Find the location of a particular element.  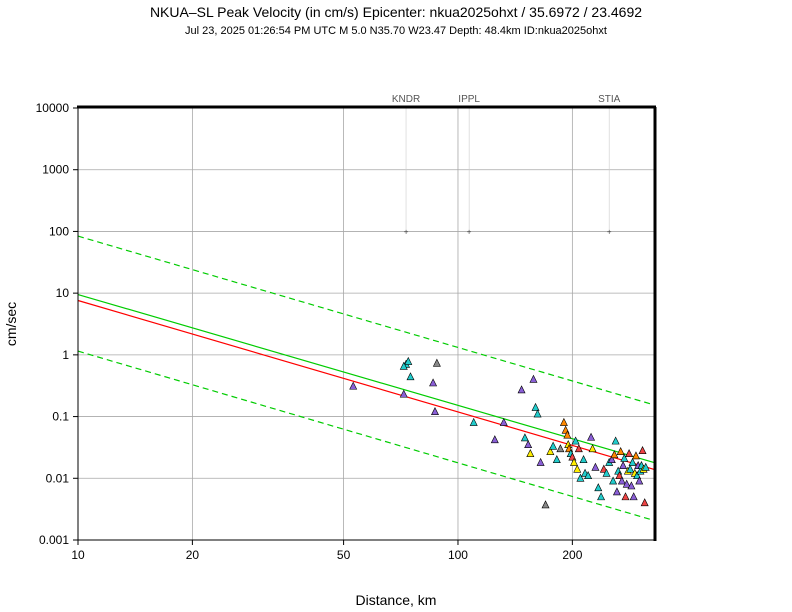

y-axis-ticks: 0.001 0.01 0.1 1 10 100 1000 10000 is located at coordinates (57, 324).